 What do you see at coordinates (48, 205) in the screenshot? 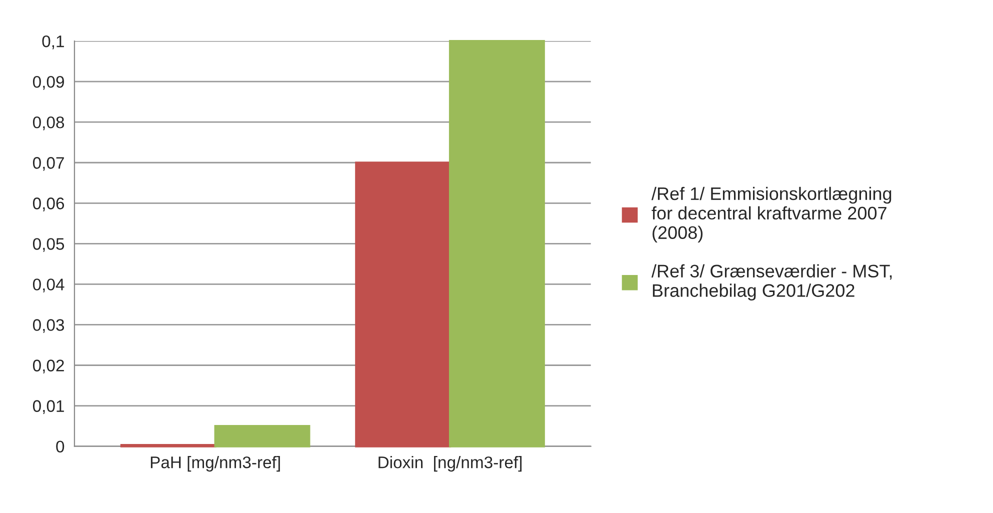
I see `y-tick-label: 0,06` at bounding box center [48, 205].